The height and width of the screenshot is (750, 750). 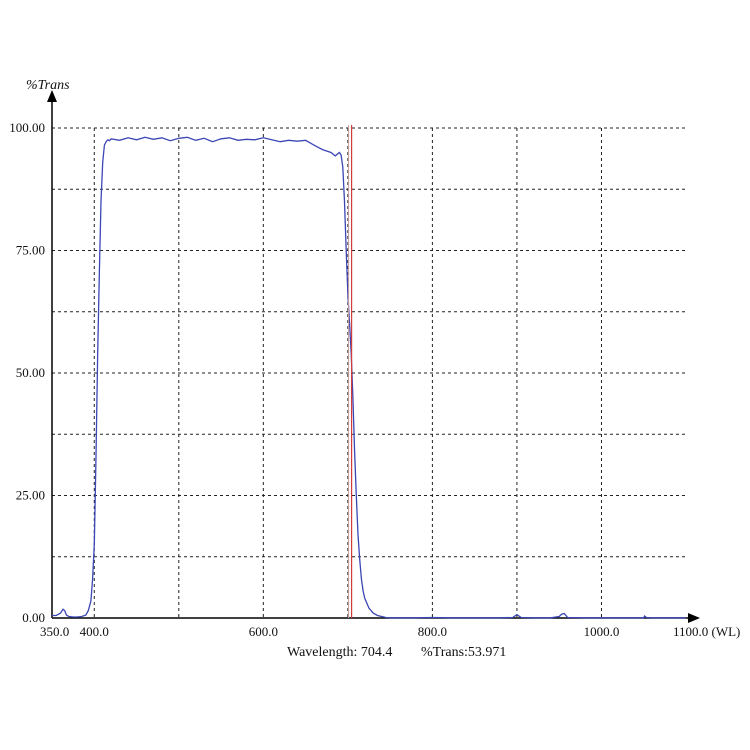 I want to click on readout-trans: %Trans:53.971, so click(x=463, y=652).